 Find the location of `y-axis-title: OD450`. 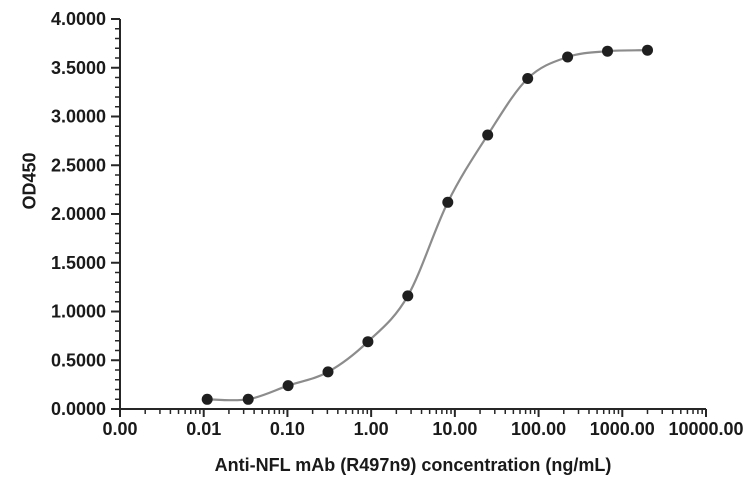

y-axis-title: OD450 is located at coordinates (29, 181).